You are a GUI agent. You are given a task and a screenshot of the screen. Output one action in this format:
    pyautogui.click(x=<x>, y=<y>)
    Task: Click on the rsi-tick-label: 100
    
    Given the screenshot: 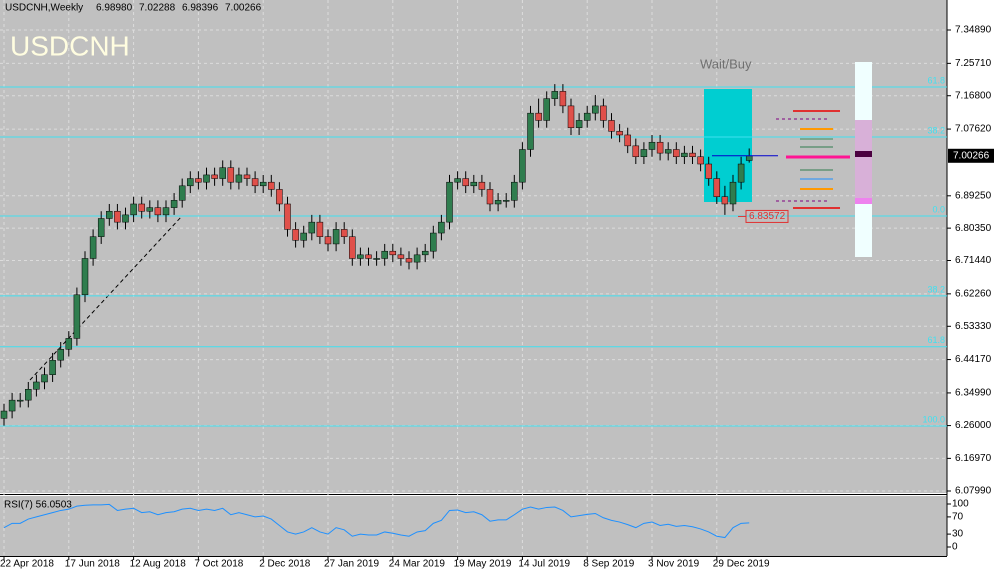 What is the action you would take?
    pyautogui.click(x=960, y=504)
    